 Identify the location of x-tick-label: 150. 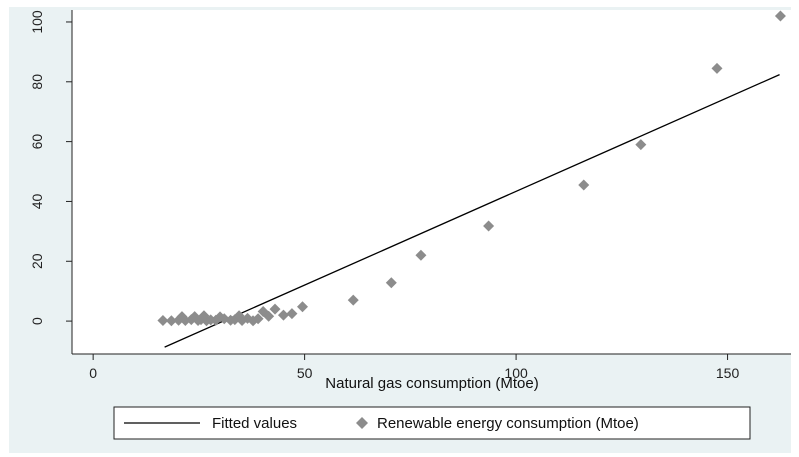
(728, 373).